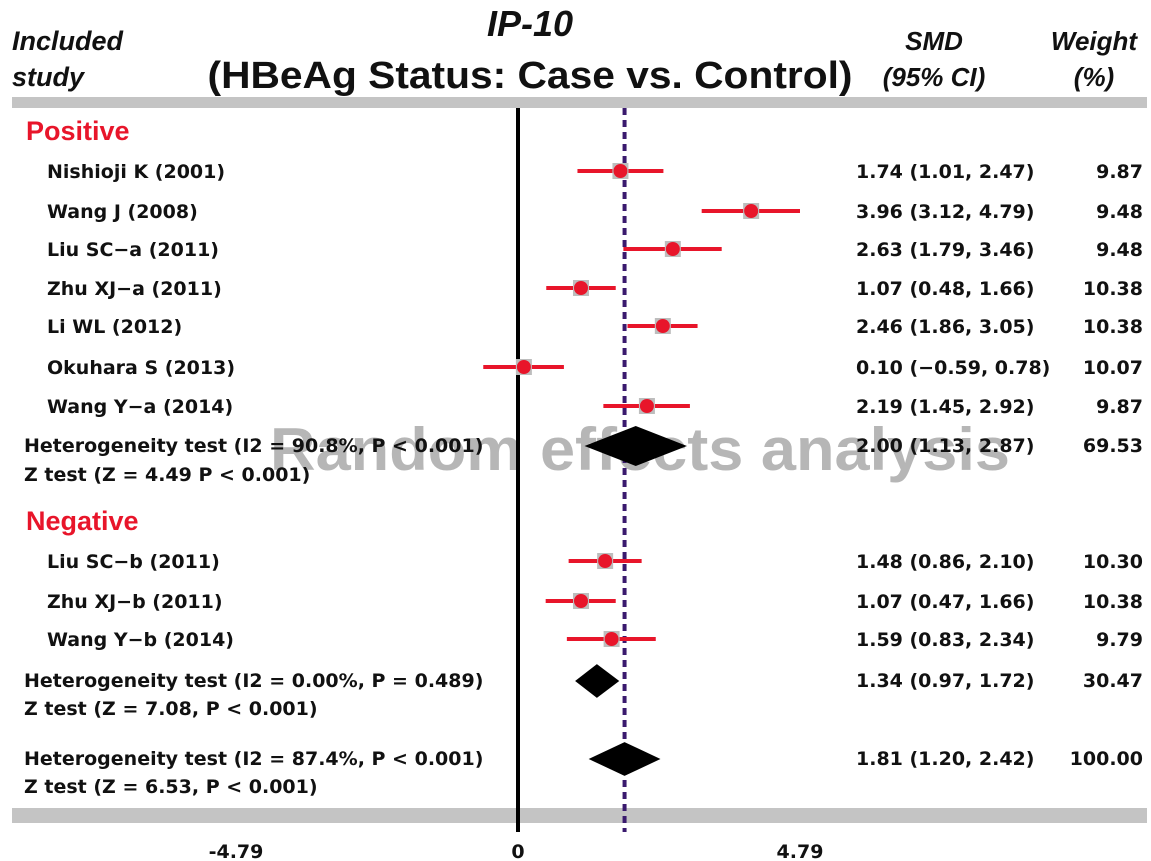  Describe the element at coordinates (800, 851) in the screenshot. I see `x-tick-label: 4.79` at that location.